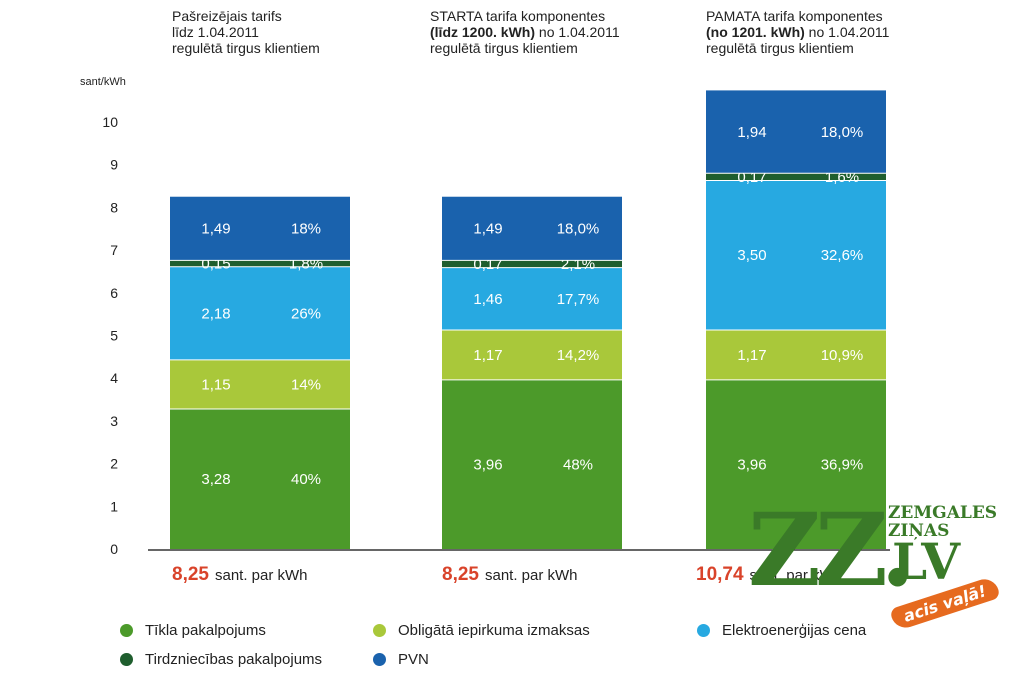 The width and height of the screenshot is (1024, 678). Describe the element at coordinates (114, 293) in the screenshot. I see `y-tick-label: 6` at that location.